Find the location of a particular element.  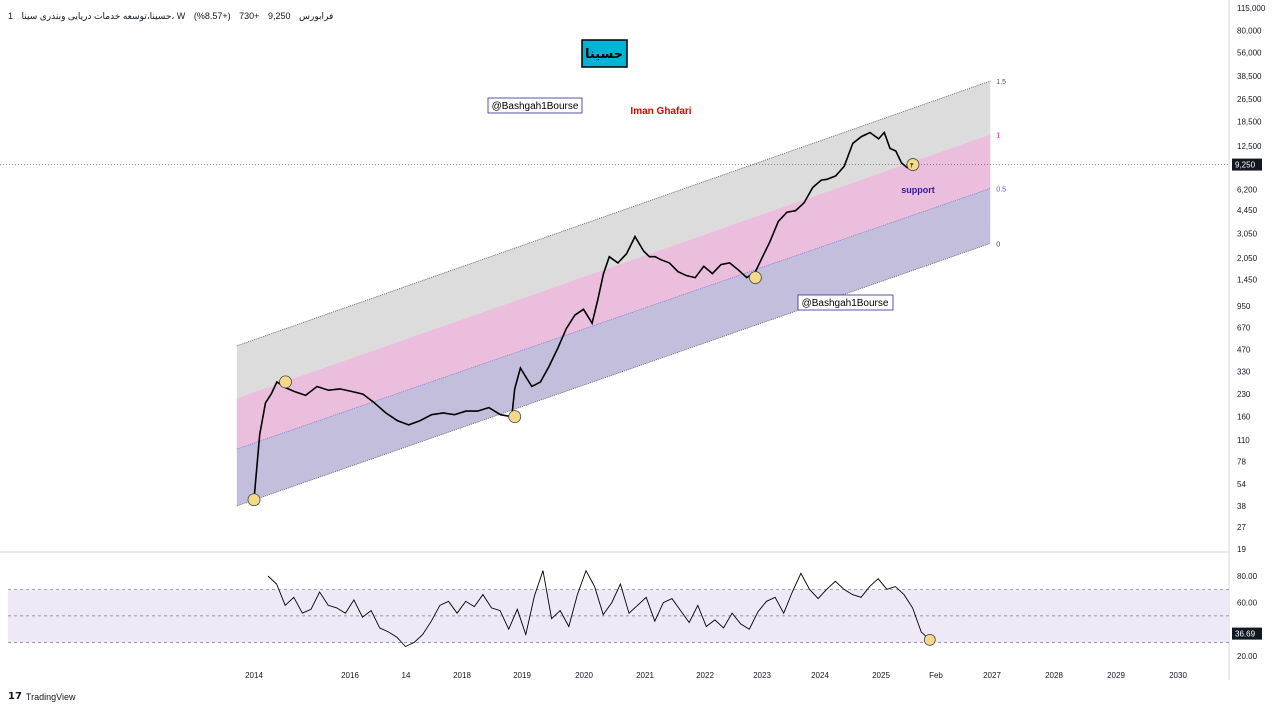

channel-level-label: 0 is located at coordinates (998, 244).